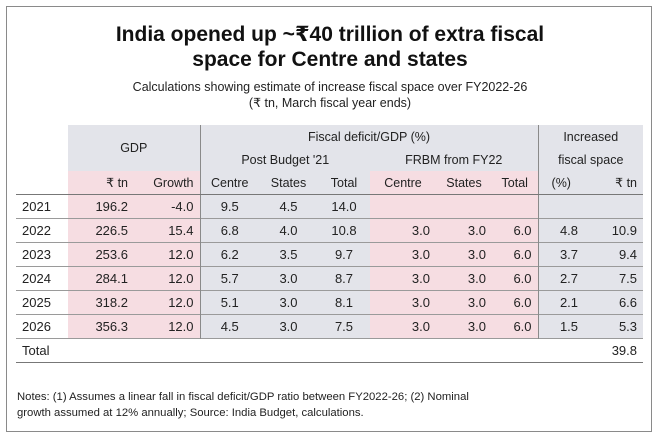 Image resolution: width=660 pixels, height=440 pixels. Describe the element at coordinates (561, 254) in the screenshot. I see `inc-pct-cell: 3.7` at that location.